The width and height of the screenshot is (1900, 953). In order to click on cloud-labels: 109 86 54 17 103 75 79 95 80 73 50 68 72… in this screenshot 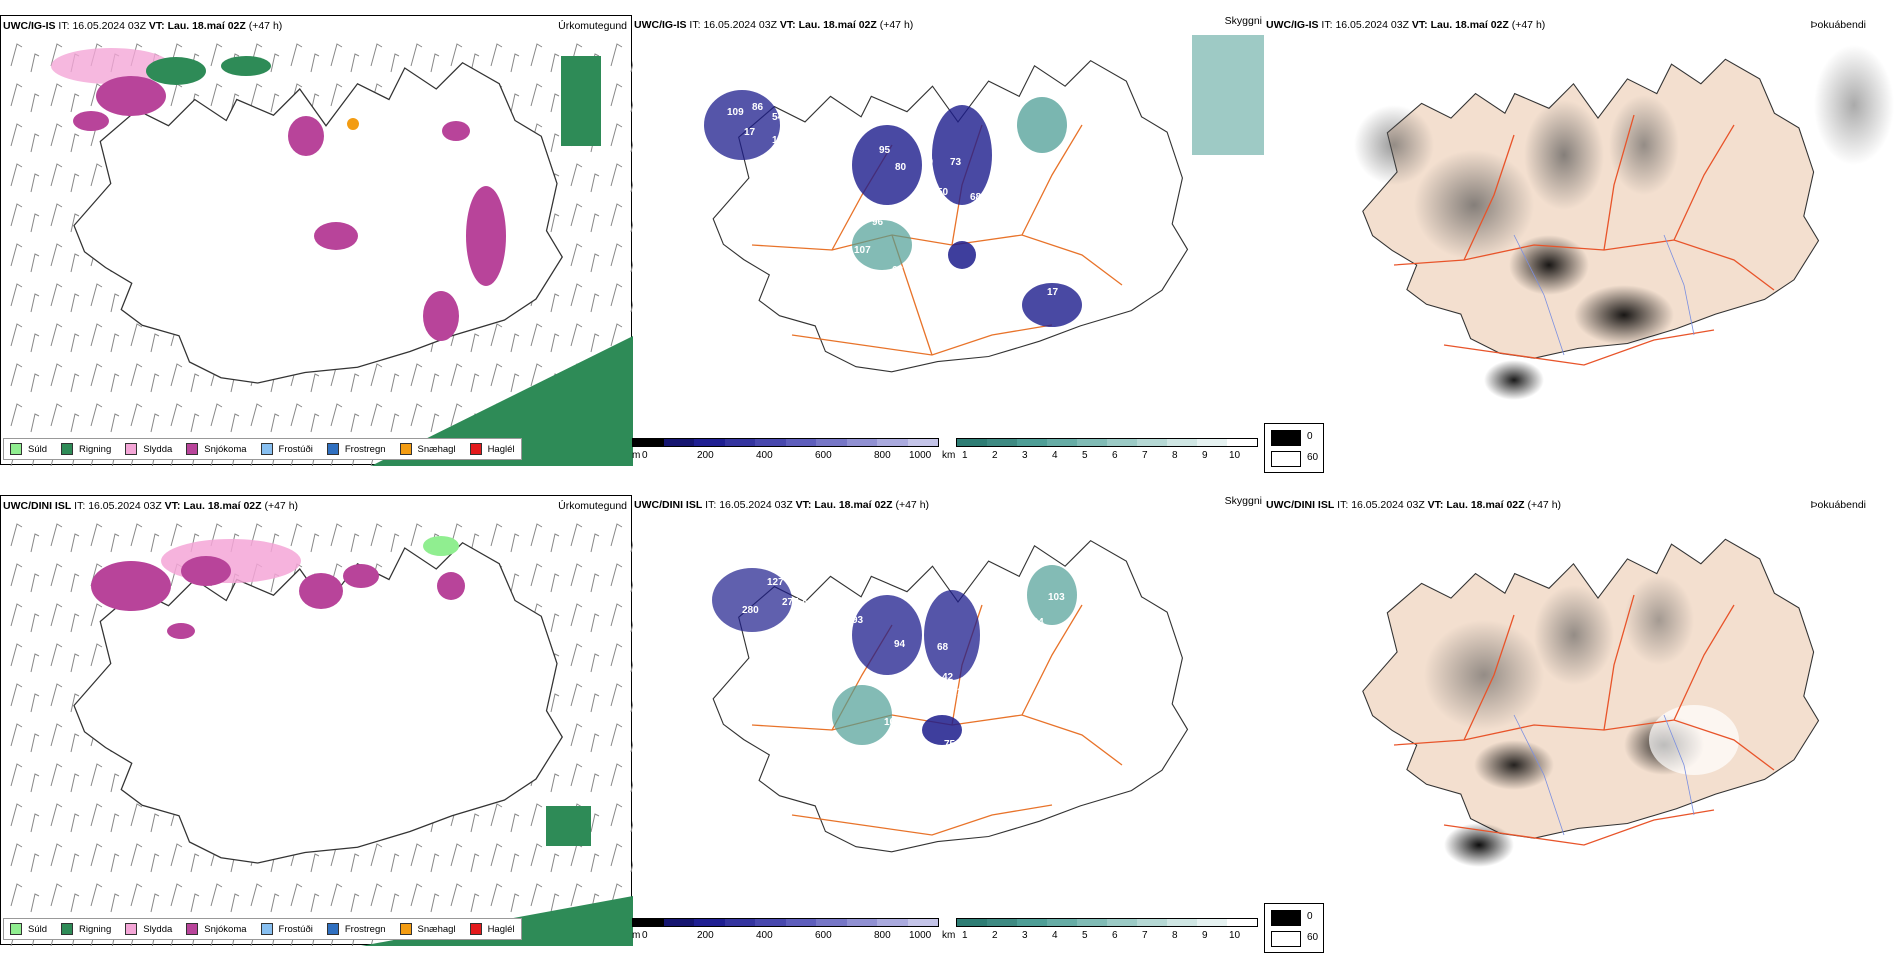, I will do `click(983, 265)`.